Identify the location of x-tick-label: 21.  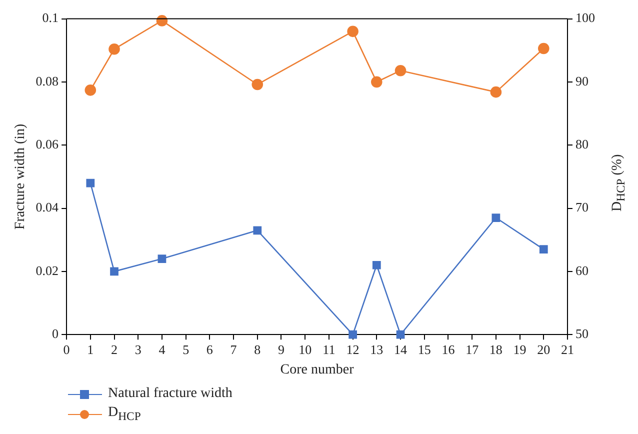
(567, 349).